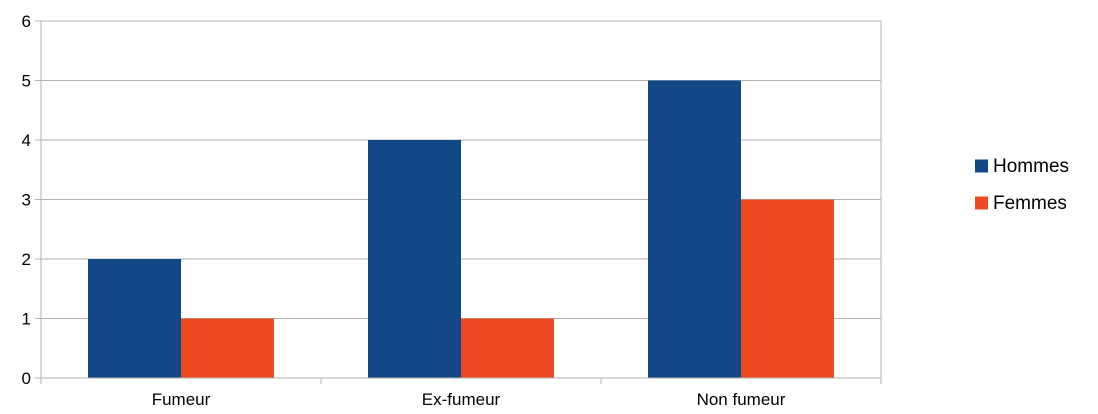  What do you see at coordinates (26, 200) in the screenshot?
I see `y-tick-label: 3` at bounding box center [26, 200].